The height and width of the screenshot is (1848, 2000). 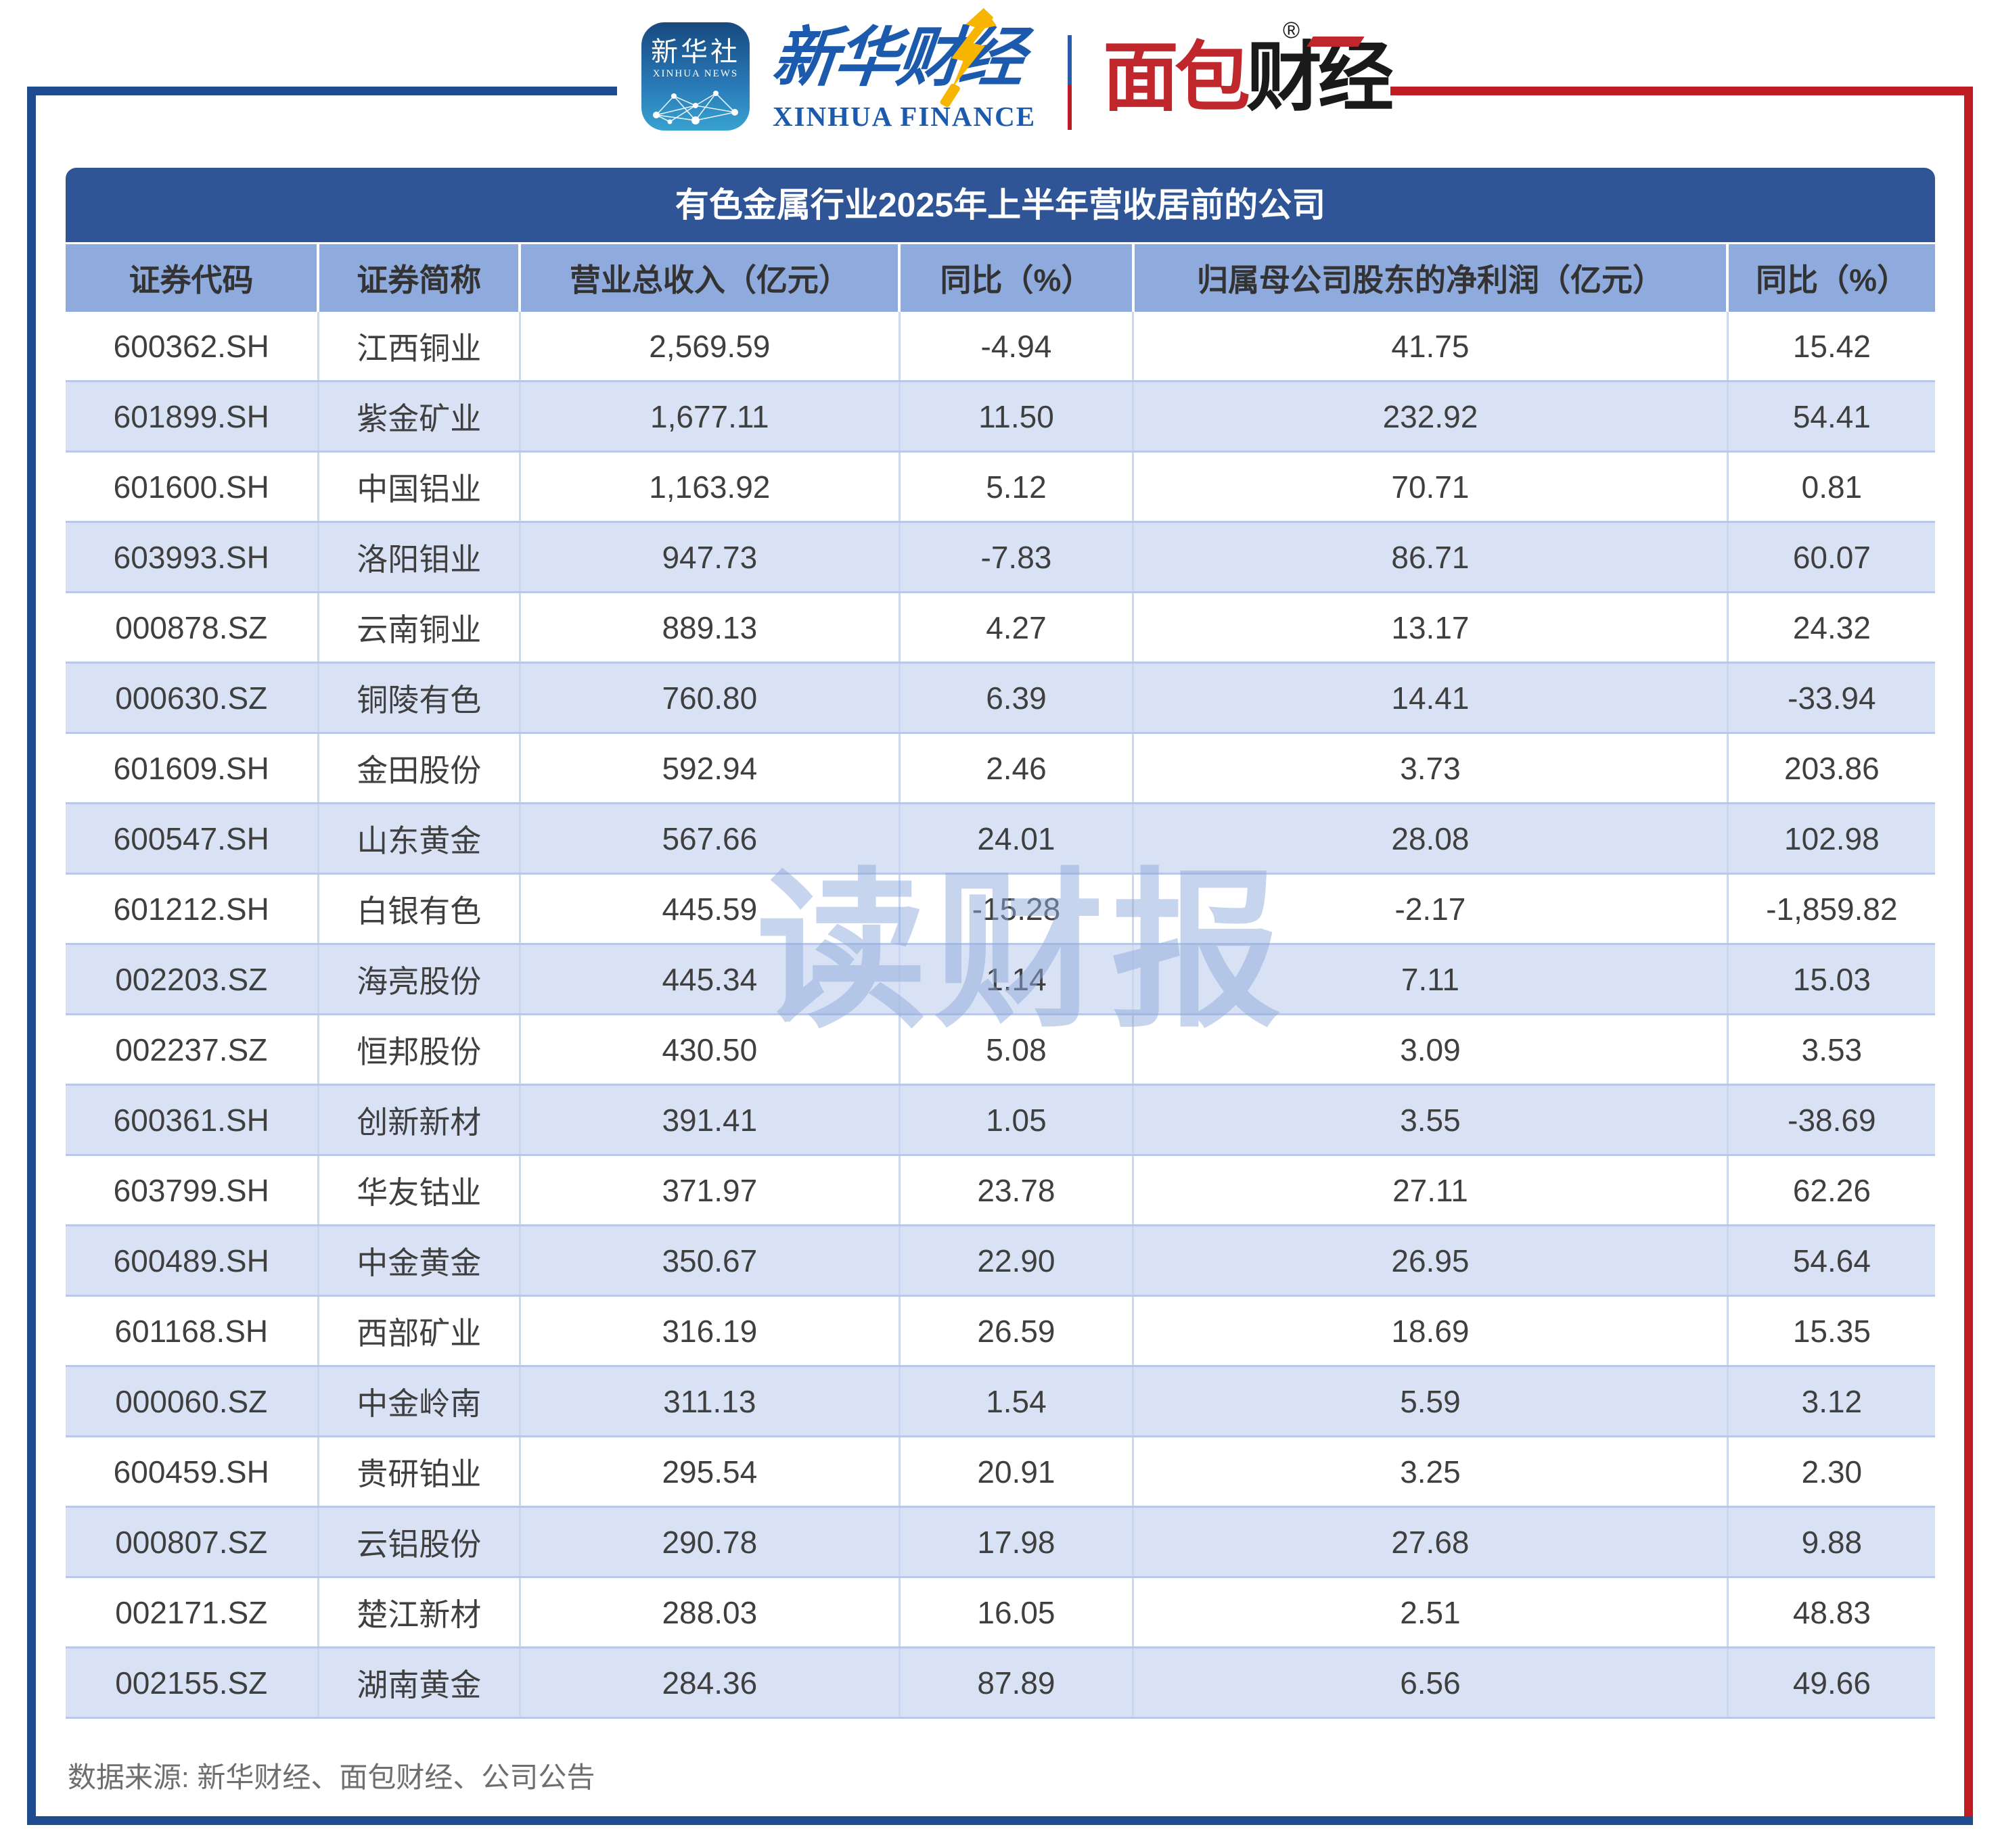 I want to click on table-cell: 3.12, so click(x=1831, y=1401).